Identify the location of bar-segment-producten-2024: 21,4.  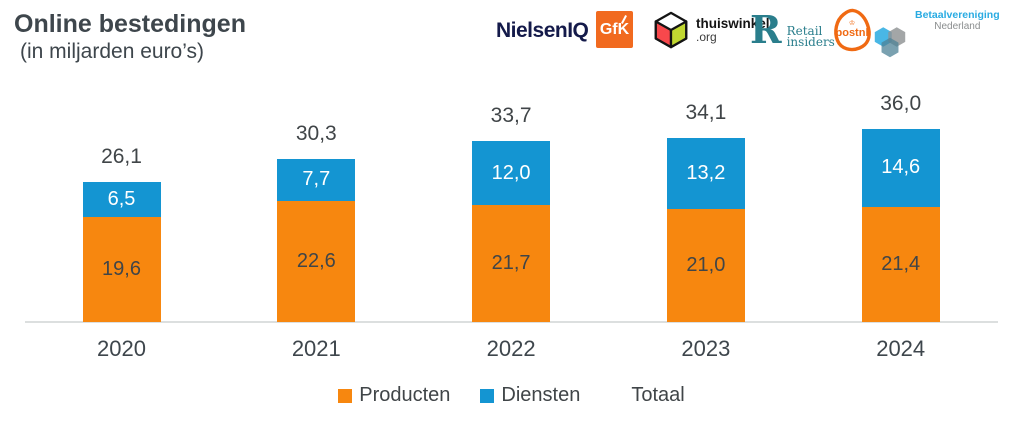
(900, 264).